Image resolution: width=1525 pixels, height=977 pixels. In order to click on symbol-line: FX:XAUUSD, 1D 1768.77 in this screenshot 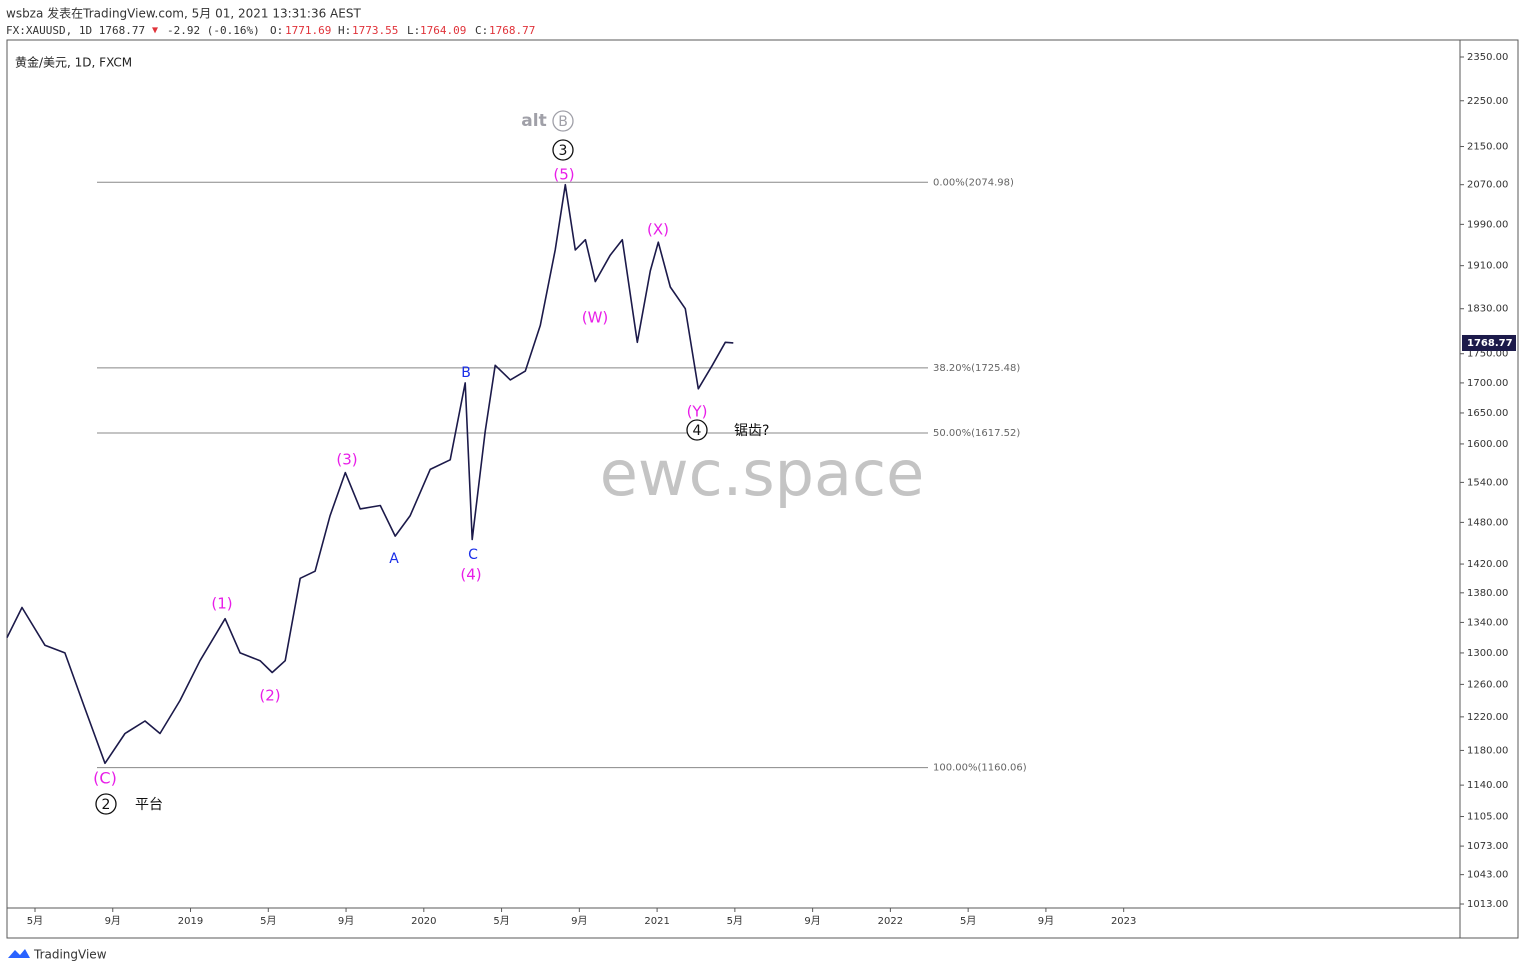, I will do `click(75, 30)`.